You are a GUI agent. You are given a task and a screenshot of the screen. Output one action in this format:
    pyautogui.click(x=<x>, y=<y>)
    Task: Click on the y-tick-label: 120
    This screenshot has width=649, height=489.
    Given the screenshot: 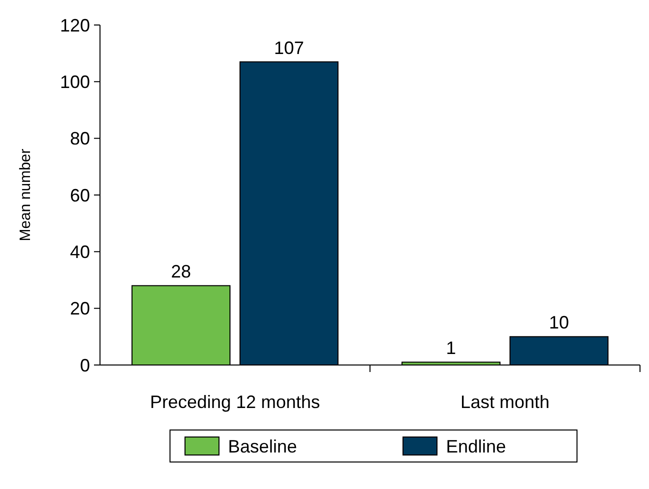 What is the action you would take?
    pyautogui.click(x=75, y=25)
    